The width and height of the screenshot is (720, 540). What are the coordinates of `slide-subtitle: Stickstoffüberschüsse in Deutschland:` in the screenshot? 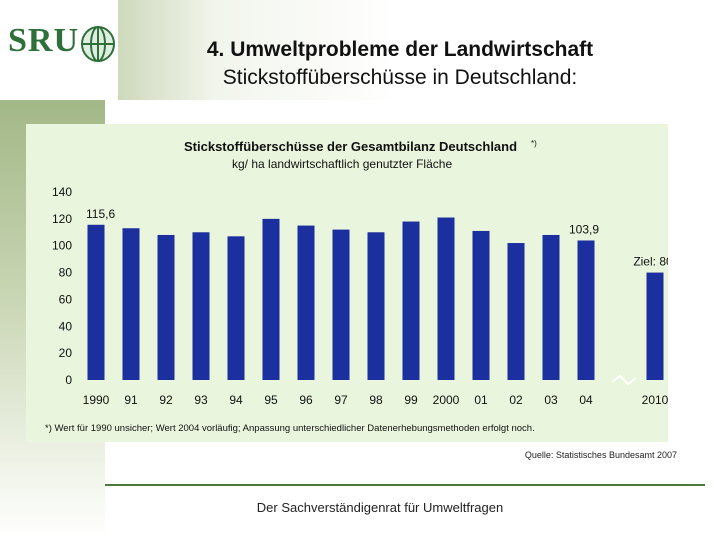 It's located at (400, 77).